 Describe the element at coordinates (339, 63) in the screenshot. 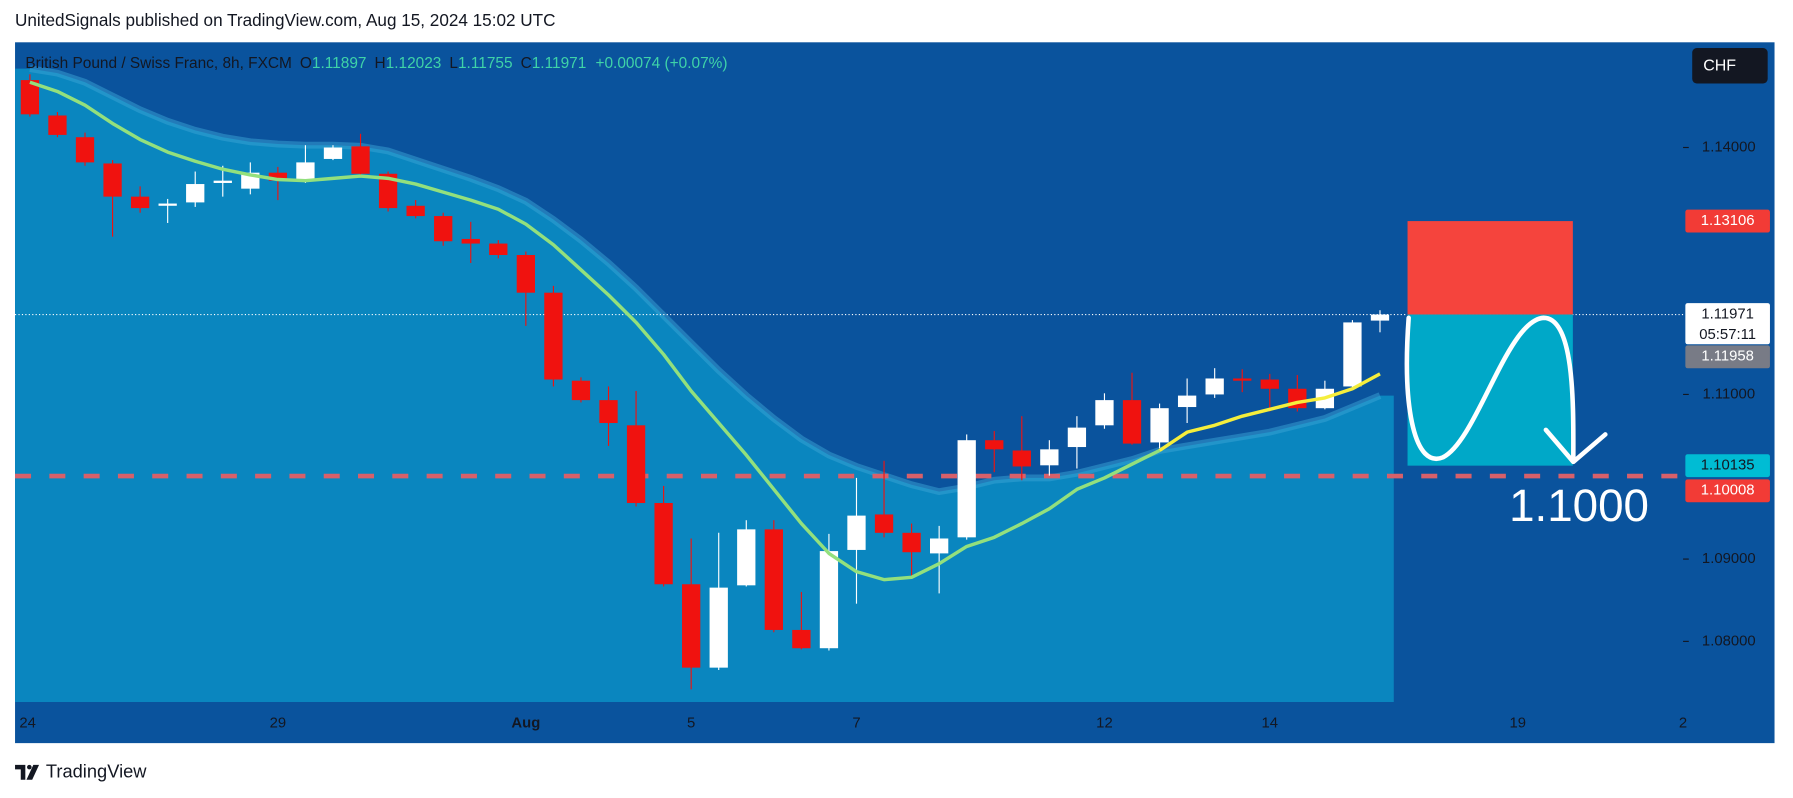

I see `legend-part: 1.11897` at that location.